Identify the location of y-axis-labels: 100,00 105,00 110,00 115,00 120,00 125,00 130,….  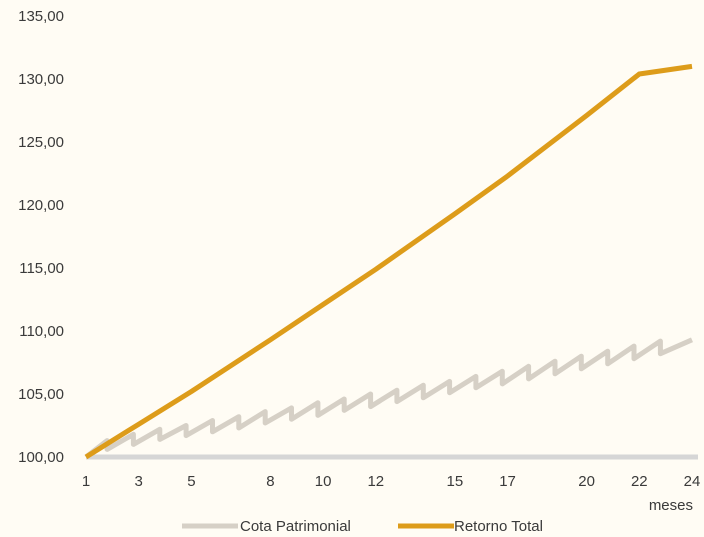
(41, 237).